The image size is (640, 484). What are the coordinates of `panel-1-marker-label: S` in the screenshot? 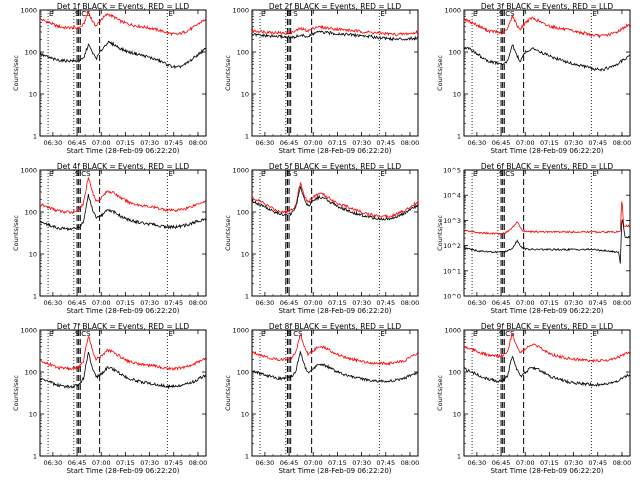 It's located at (77, 14).